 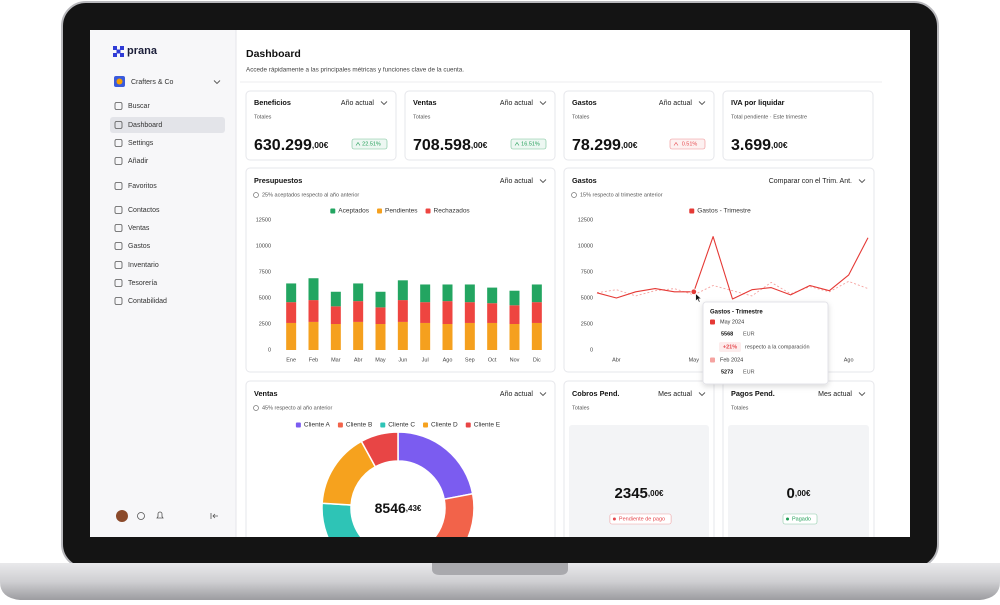 What do you see at coordinates (291, 145) in the screenshot?
I see `kpi-amount: 630.299,00€` at bounding box center [291, 145].